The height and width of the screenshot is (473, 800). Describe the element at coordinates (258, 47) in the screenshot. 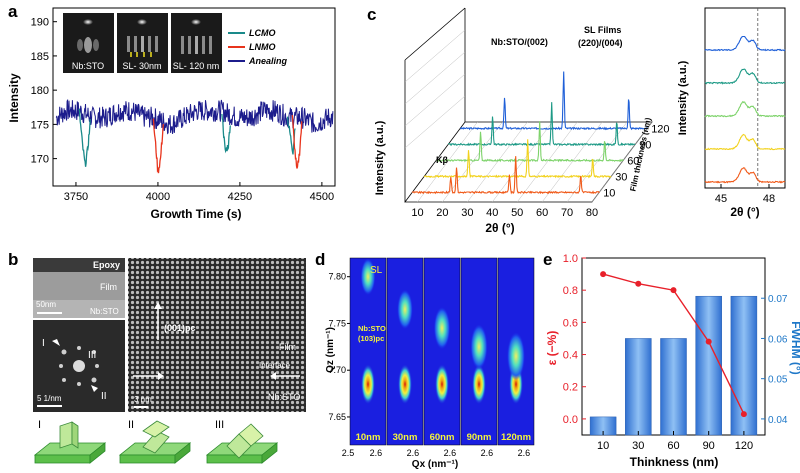

I see `panel-a-legend: LCMO LNMO Anealing` at that location.